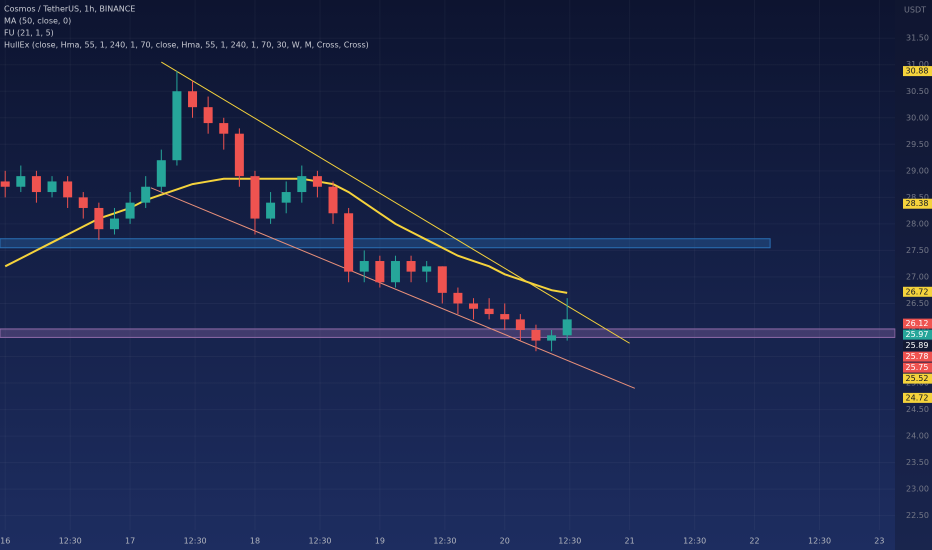  I want to click on price-label: 24.72, so click(917, 397).